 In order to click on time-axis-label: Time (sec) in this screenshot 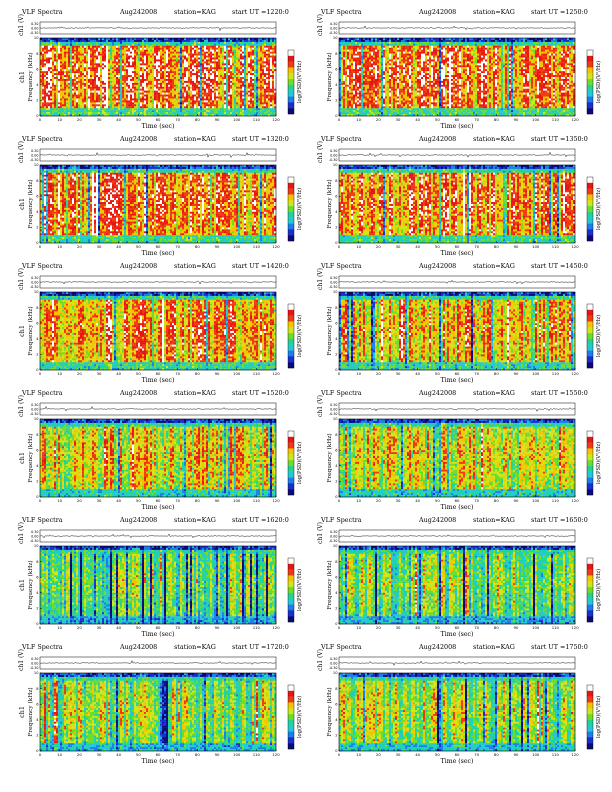, I will do `click(457, 507)`.